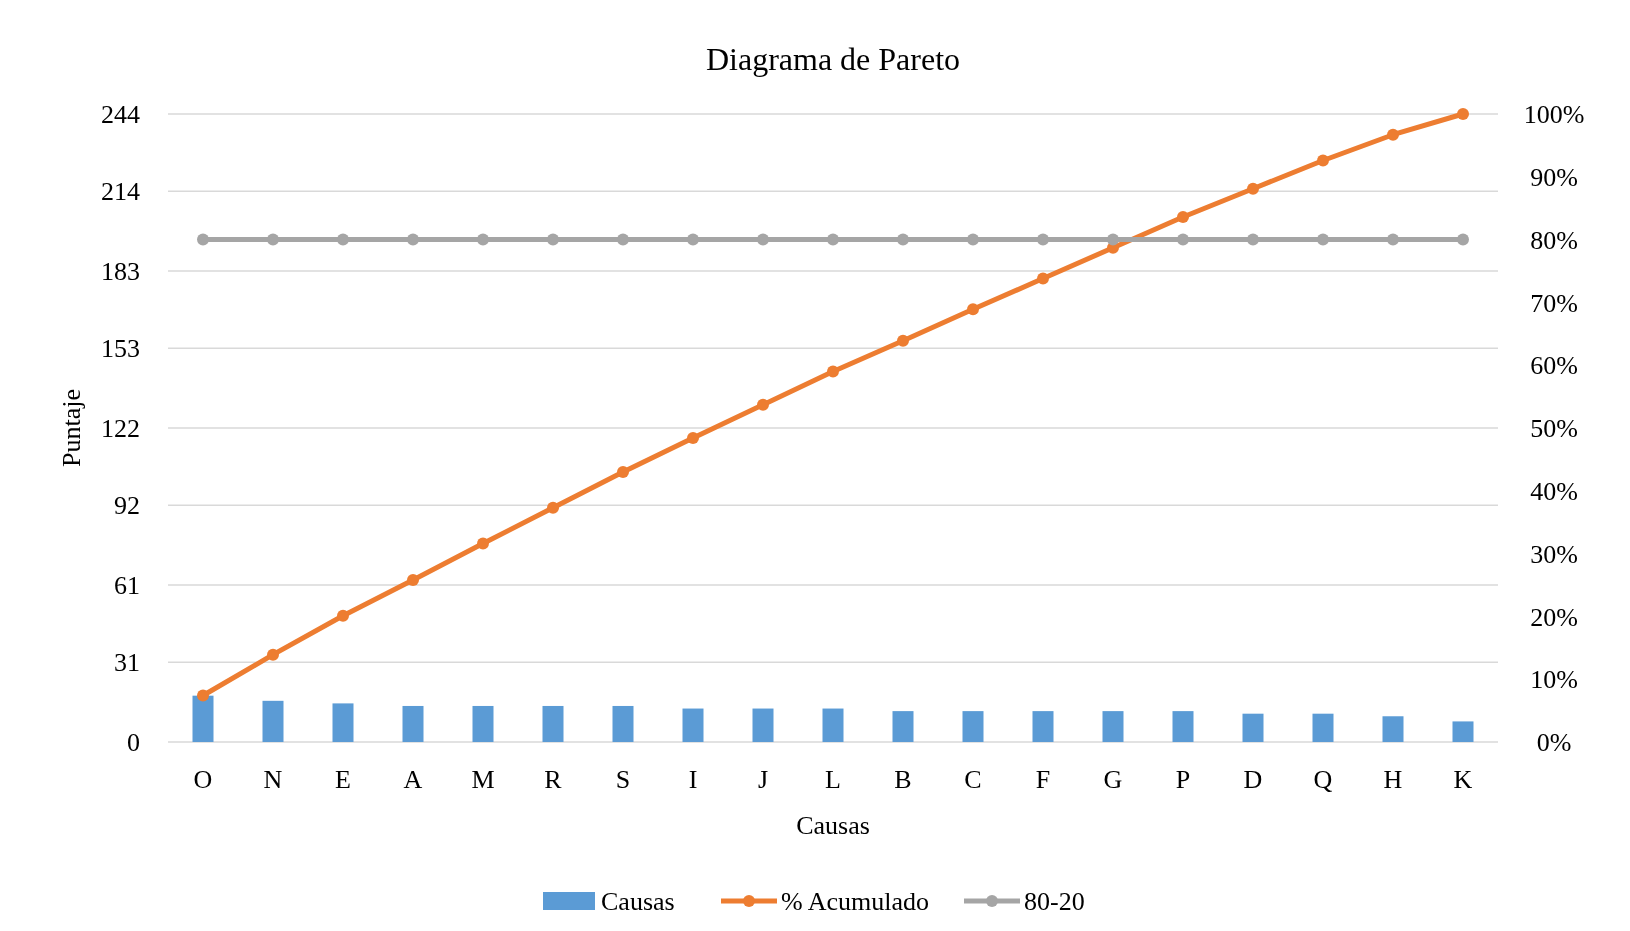 The image size is (1630, 931). What do you see at coordinates (1554, 680) in the screenshot?
I see `y2-tick-label: 10%` at bounding box center [1554, 680].